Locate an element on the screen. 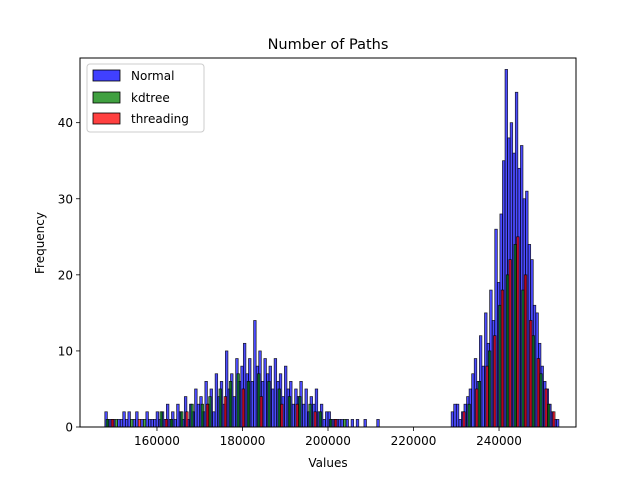  y-axis-title: Frequency is located at coordinates (40, 243).